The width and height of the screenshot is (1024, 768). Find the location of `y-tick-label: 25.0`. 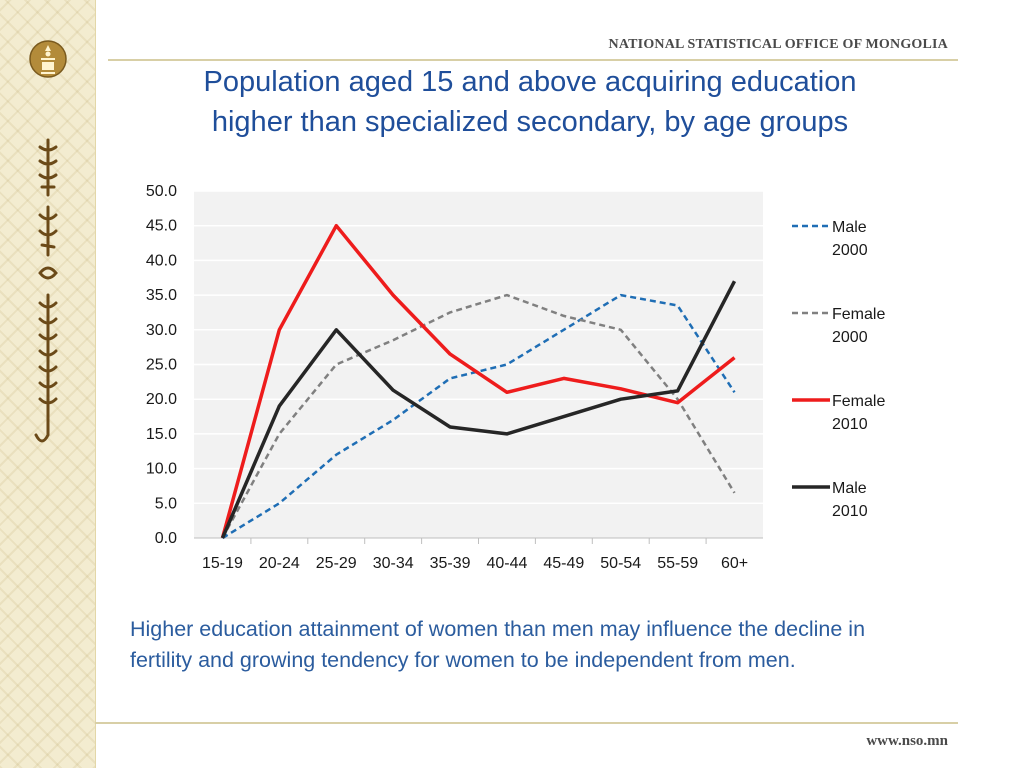

y-tick-label: 25.0 is located at coordinates (161, 365).